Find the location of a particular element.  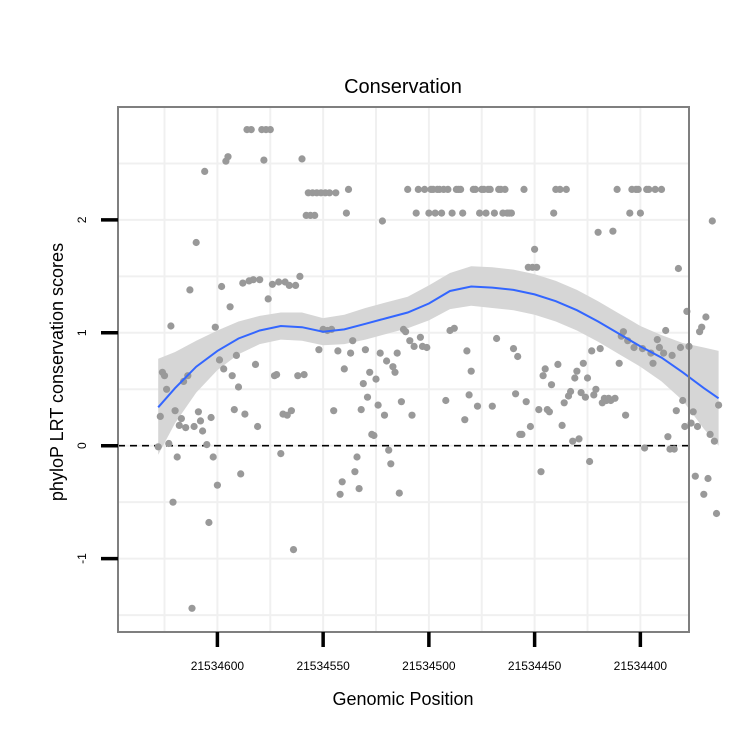

x-tick-label: 21534600 is located at coordinates (218, 666).